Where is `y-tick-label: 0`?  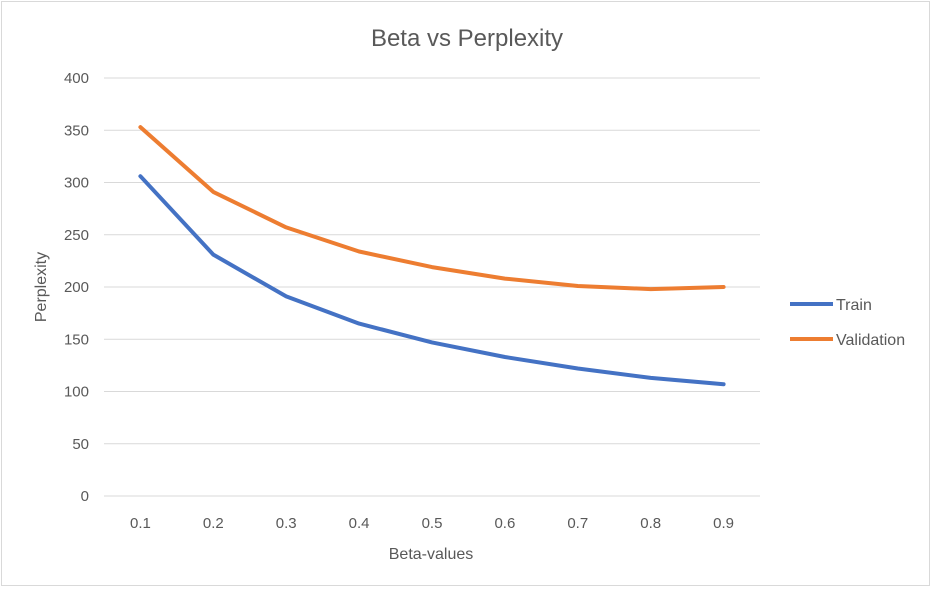 y-tick-label: 0 is located at coordinates (85, 496).